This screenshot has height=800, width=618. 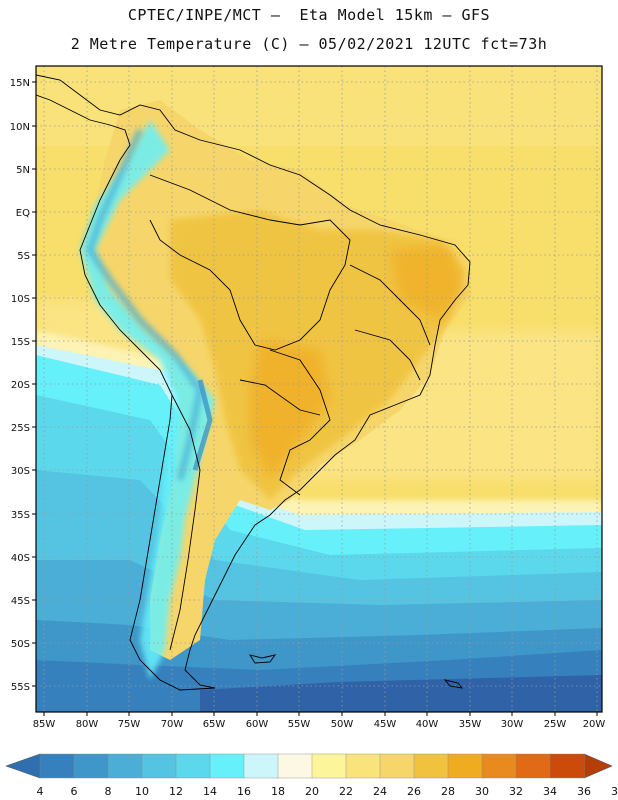 I want to click on colorbar-label: 24, so click(x=380, y=791).